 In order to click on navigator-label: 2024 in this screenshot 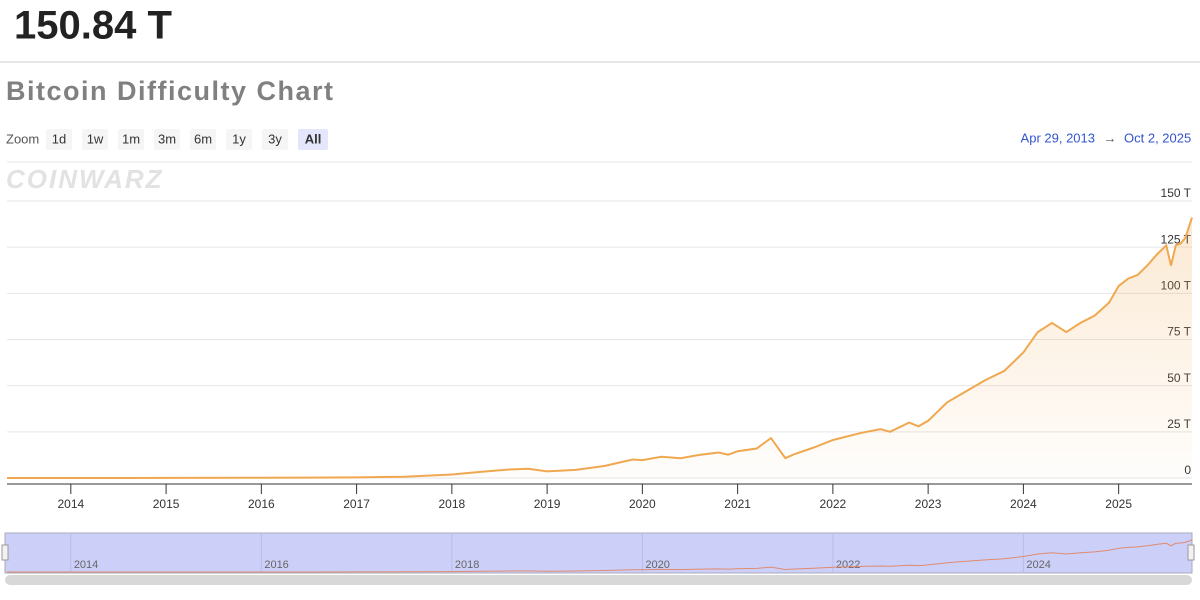, I will do `click(1038, 565)`.